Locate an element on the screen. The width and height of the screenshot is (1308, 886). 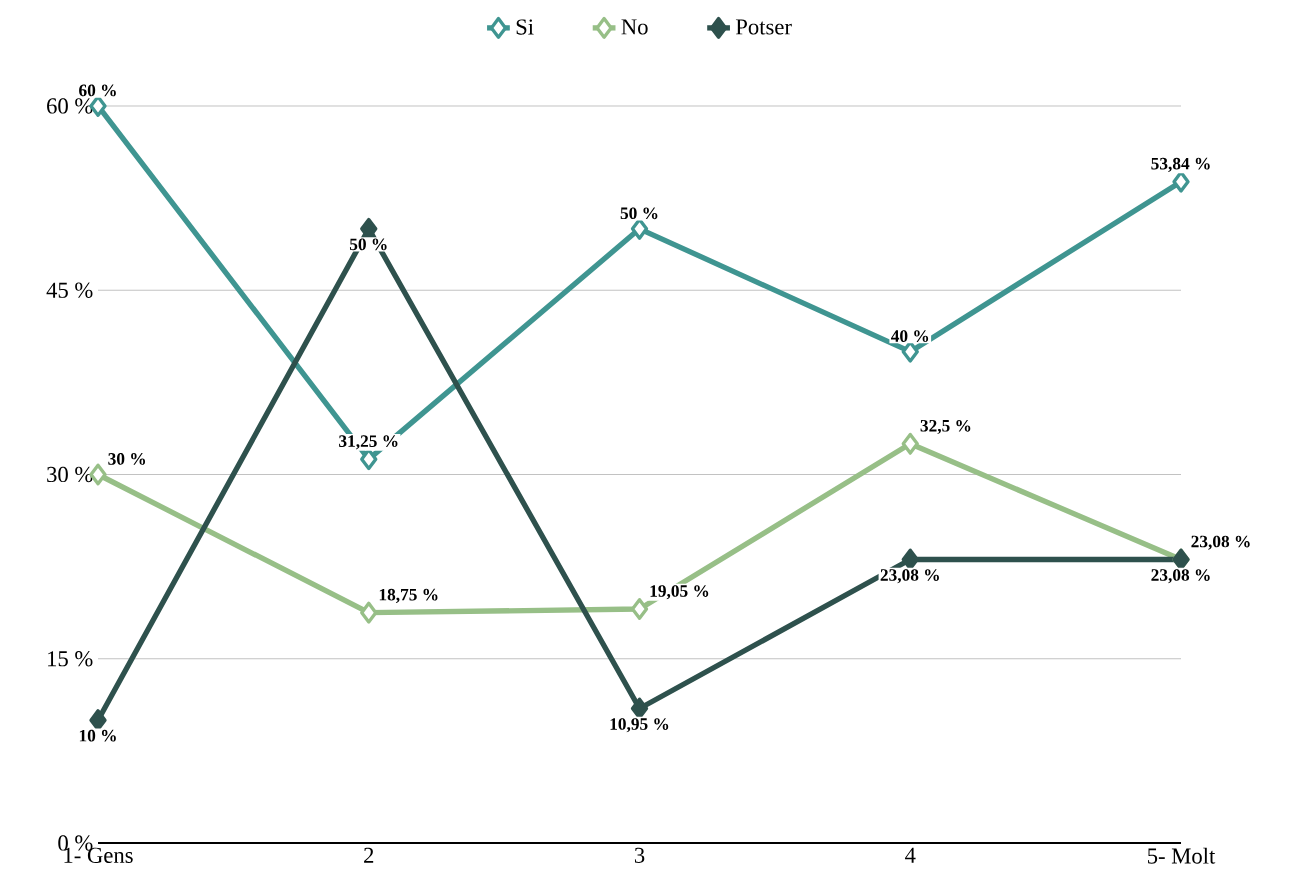
data-label: 30 % is located at coordinates (127, 459).